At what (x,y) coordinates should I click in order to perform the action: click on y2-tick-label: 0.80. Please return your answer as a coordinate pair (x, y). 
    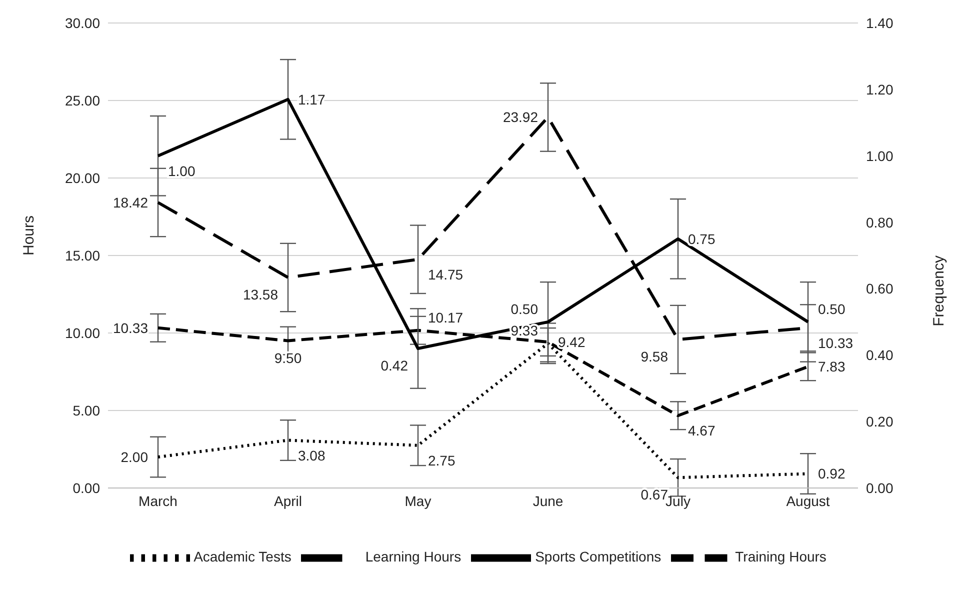
    Looking at the image, I should click on (880, 222).